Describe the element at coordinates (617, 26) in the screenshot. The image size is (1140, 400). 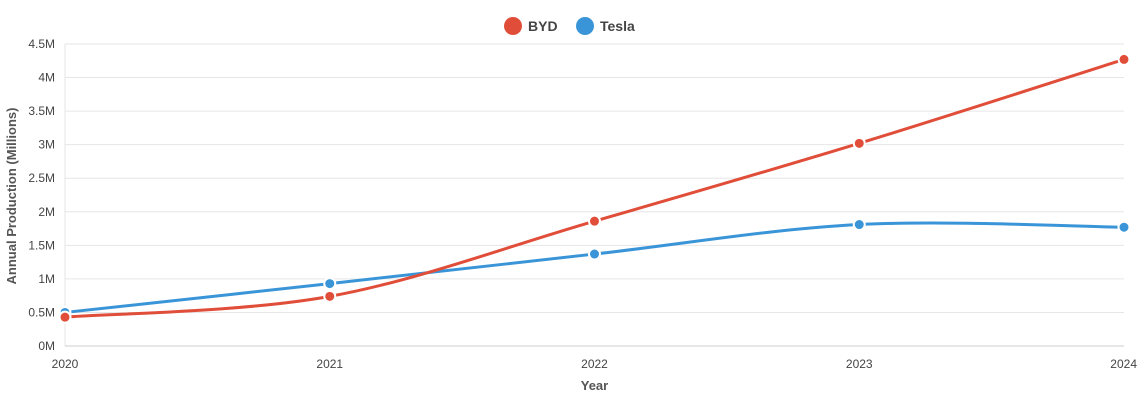
I see `legend-label-tesla: Tesla` at that location.